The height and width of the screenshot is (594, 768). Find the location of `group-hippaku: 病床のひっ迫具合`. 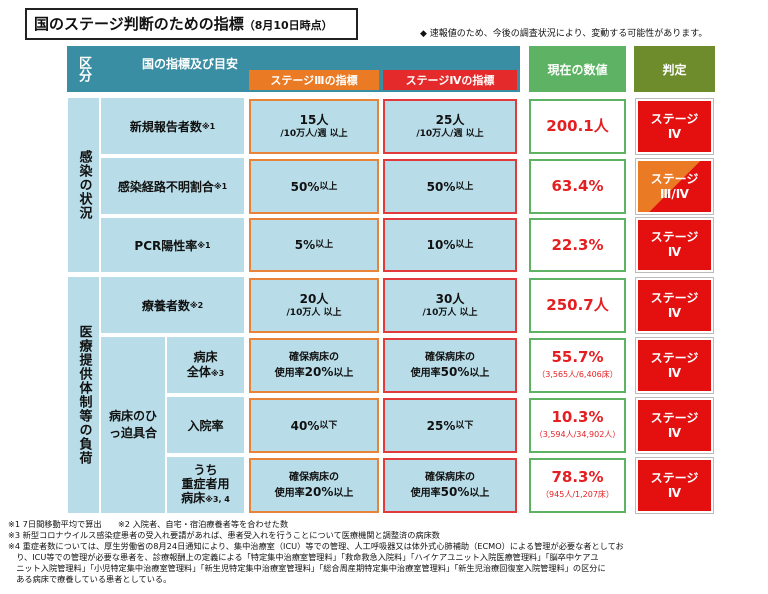

group-hippaku: 病床のひっ迫具合 is located at coordinates (133, 425).